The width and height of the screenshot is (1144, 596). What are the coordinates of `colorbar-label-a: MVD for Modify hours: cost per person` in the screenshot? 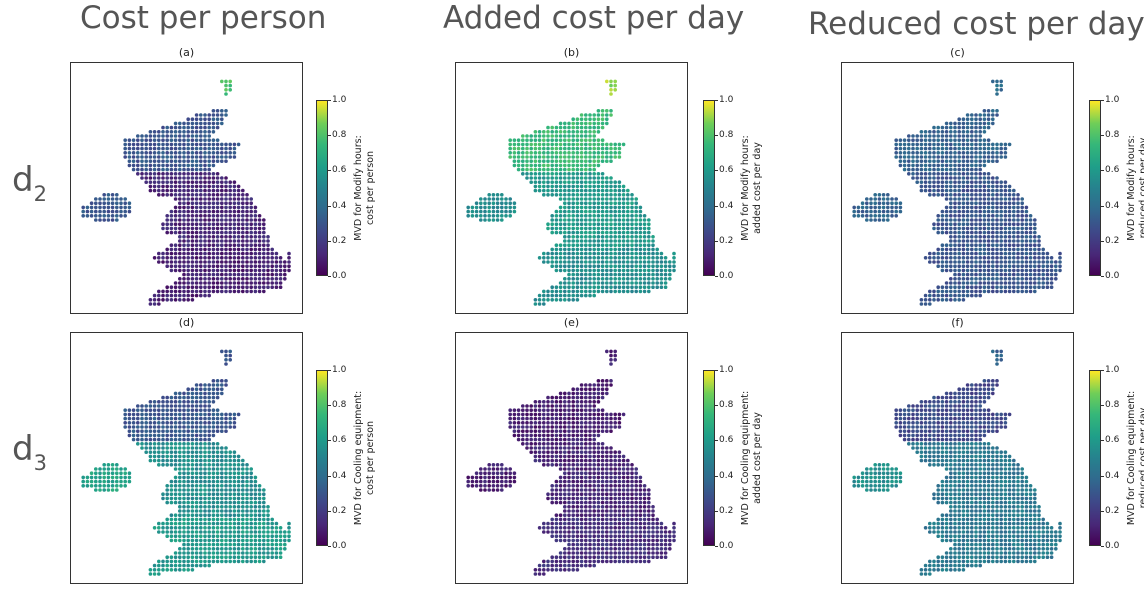 It's located at (366, 188).